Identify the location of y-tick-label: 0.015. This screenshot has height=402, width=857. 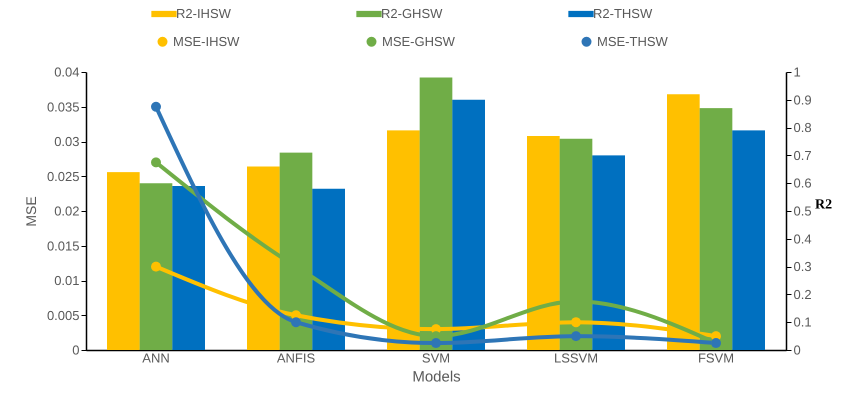
(63, 246).